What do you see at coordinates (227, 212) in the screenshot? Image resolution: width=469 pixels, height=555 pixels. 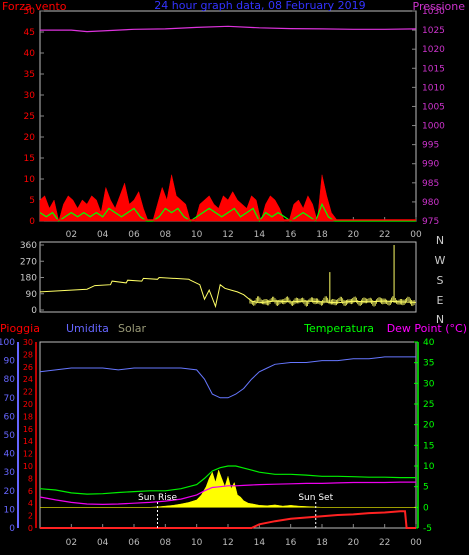 I see `wind-average-line` at bounding box center [227, 212].